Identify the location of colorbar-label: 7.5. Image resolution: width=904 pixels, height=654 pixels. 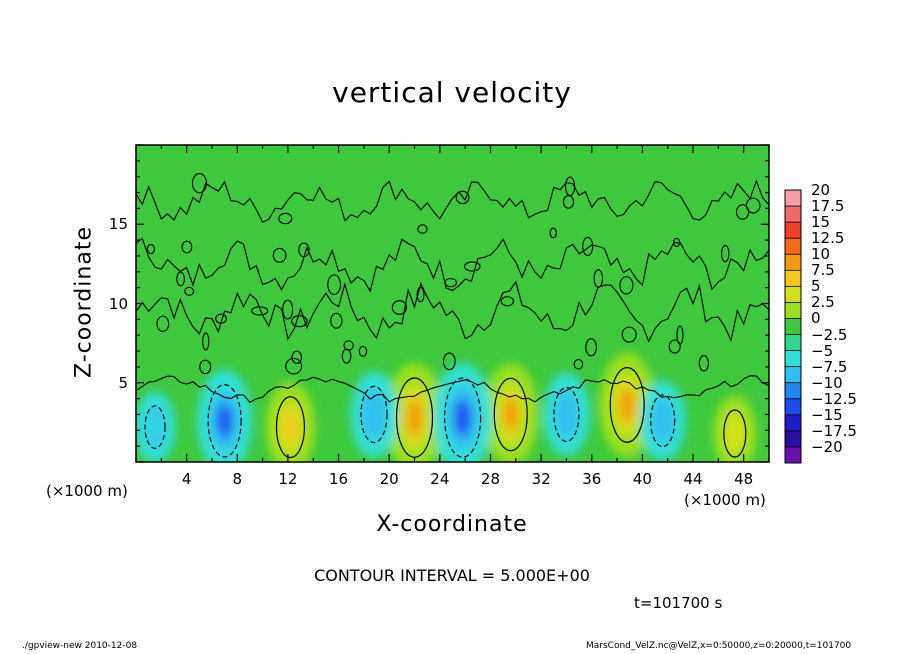
(823, 270).